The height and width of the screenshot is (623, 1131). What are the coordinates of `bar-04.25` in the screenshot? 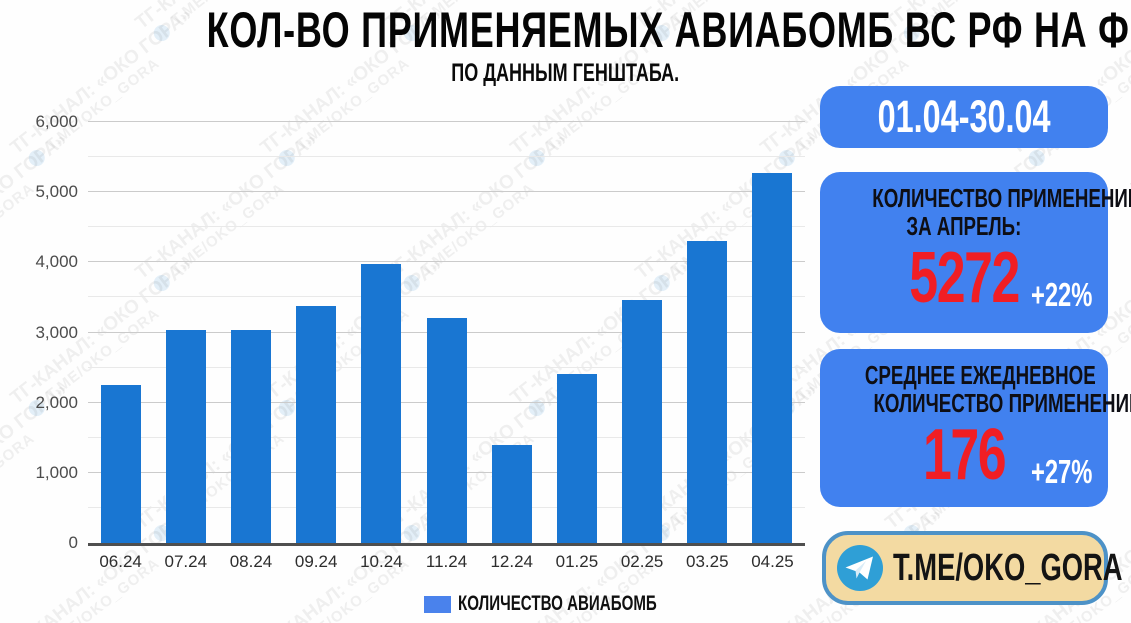 It's located at (772, 358).